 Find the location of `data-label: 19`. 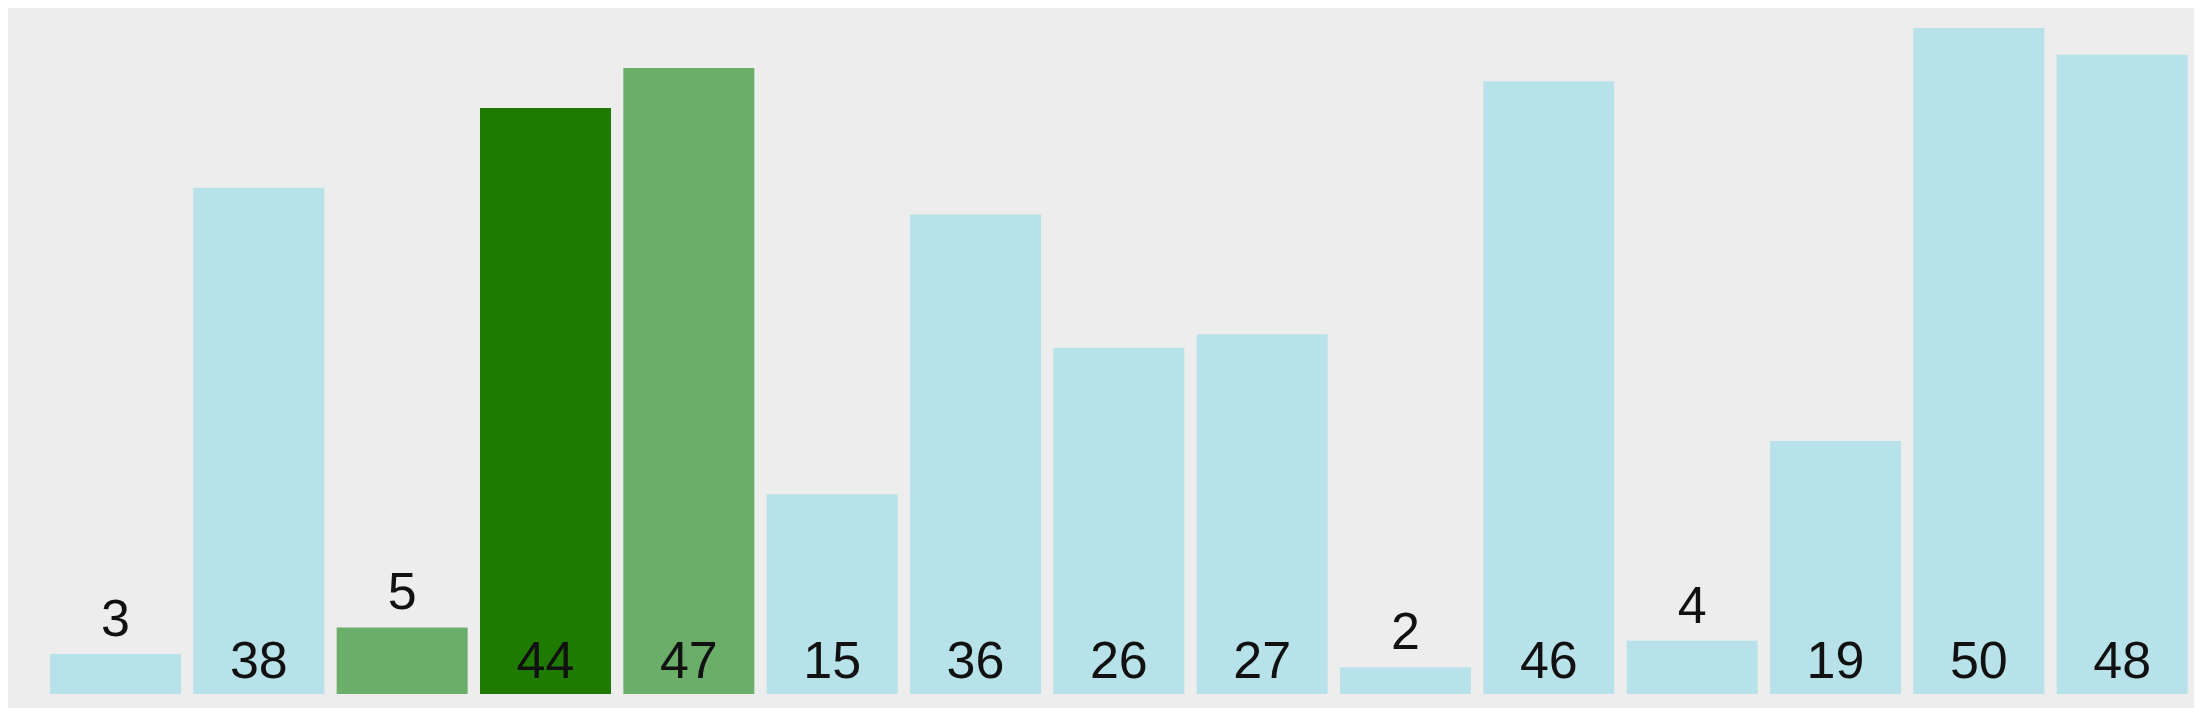

data-label: 19 is located at coordinates (1835, 660).